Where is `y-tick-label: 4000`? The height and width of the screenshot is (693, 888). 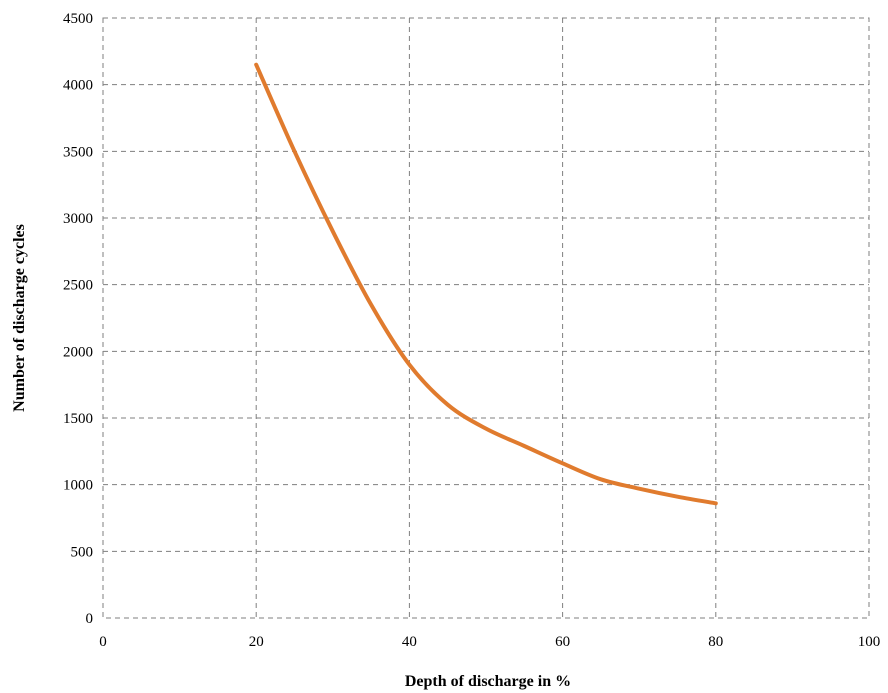 y-tick-label: 4000 is located at coordinates (78, 86).